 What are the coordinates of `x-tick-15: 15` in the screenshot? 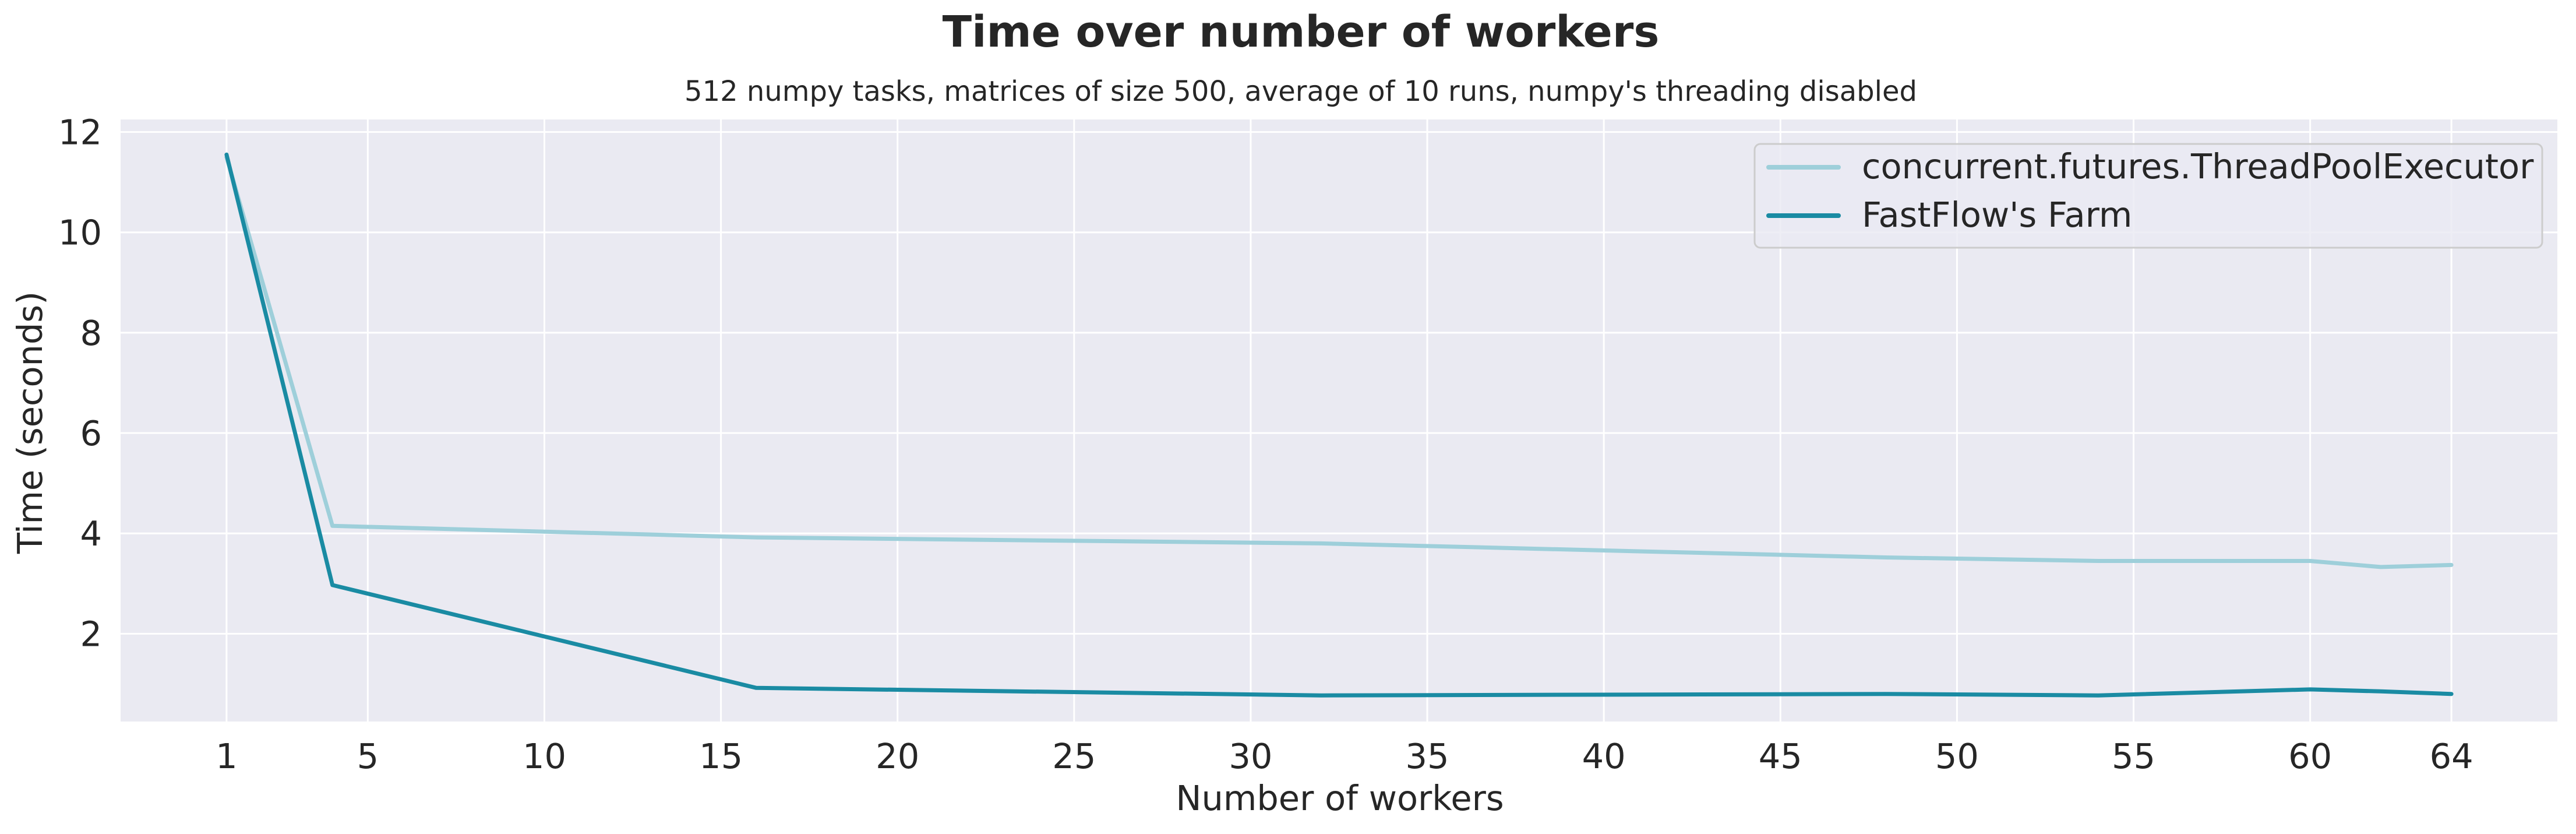 It's located at (721, 756).